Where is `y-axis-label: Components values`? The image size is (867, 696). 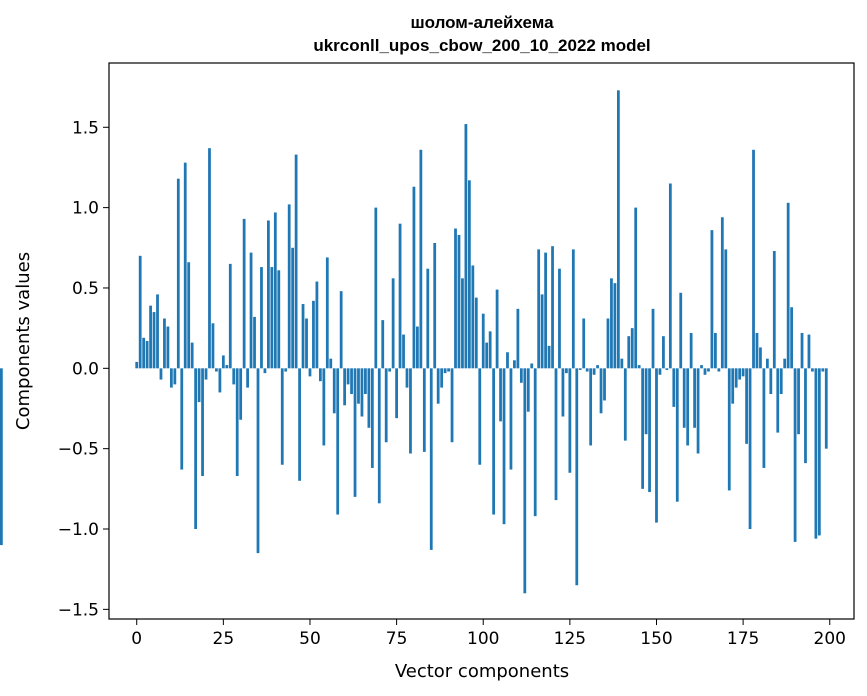
y-axis-label: Components values is located at coordinates (23, 341).